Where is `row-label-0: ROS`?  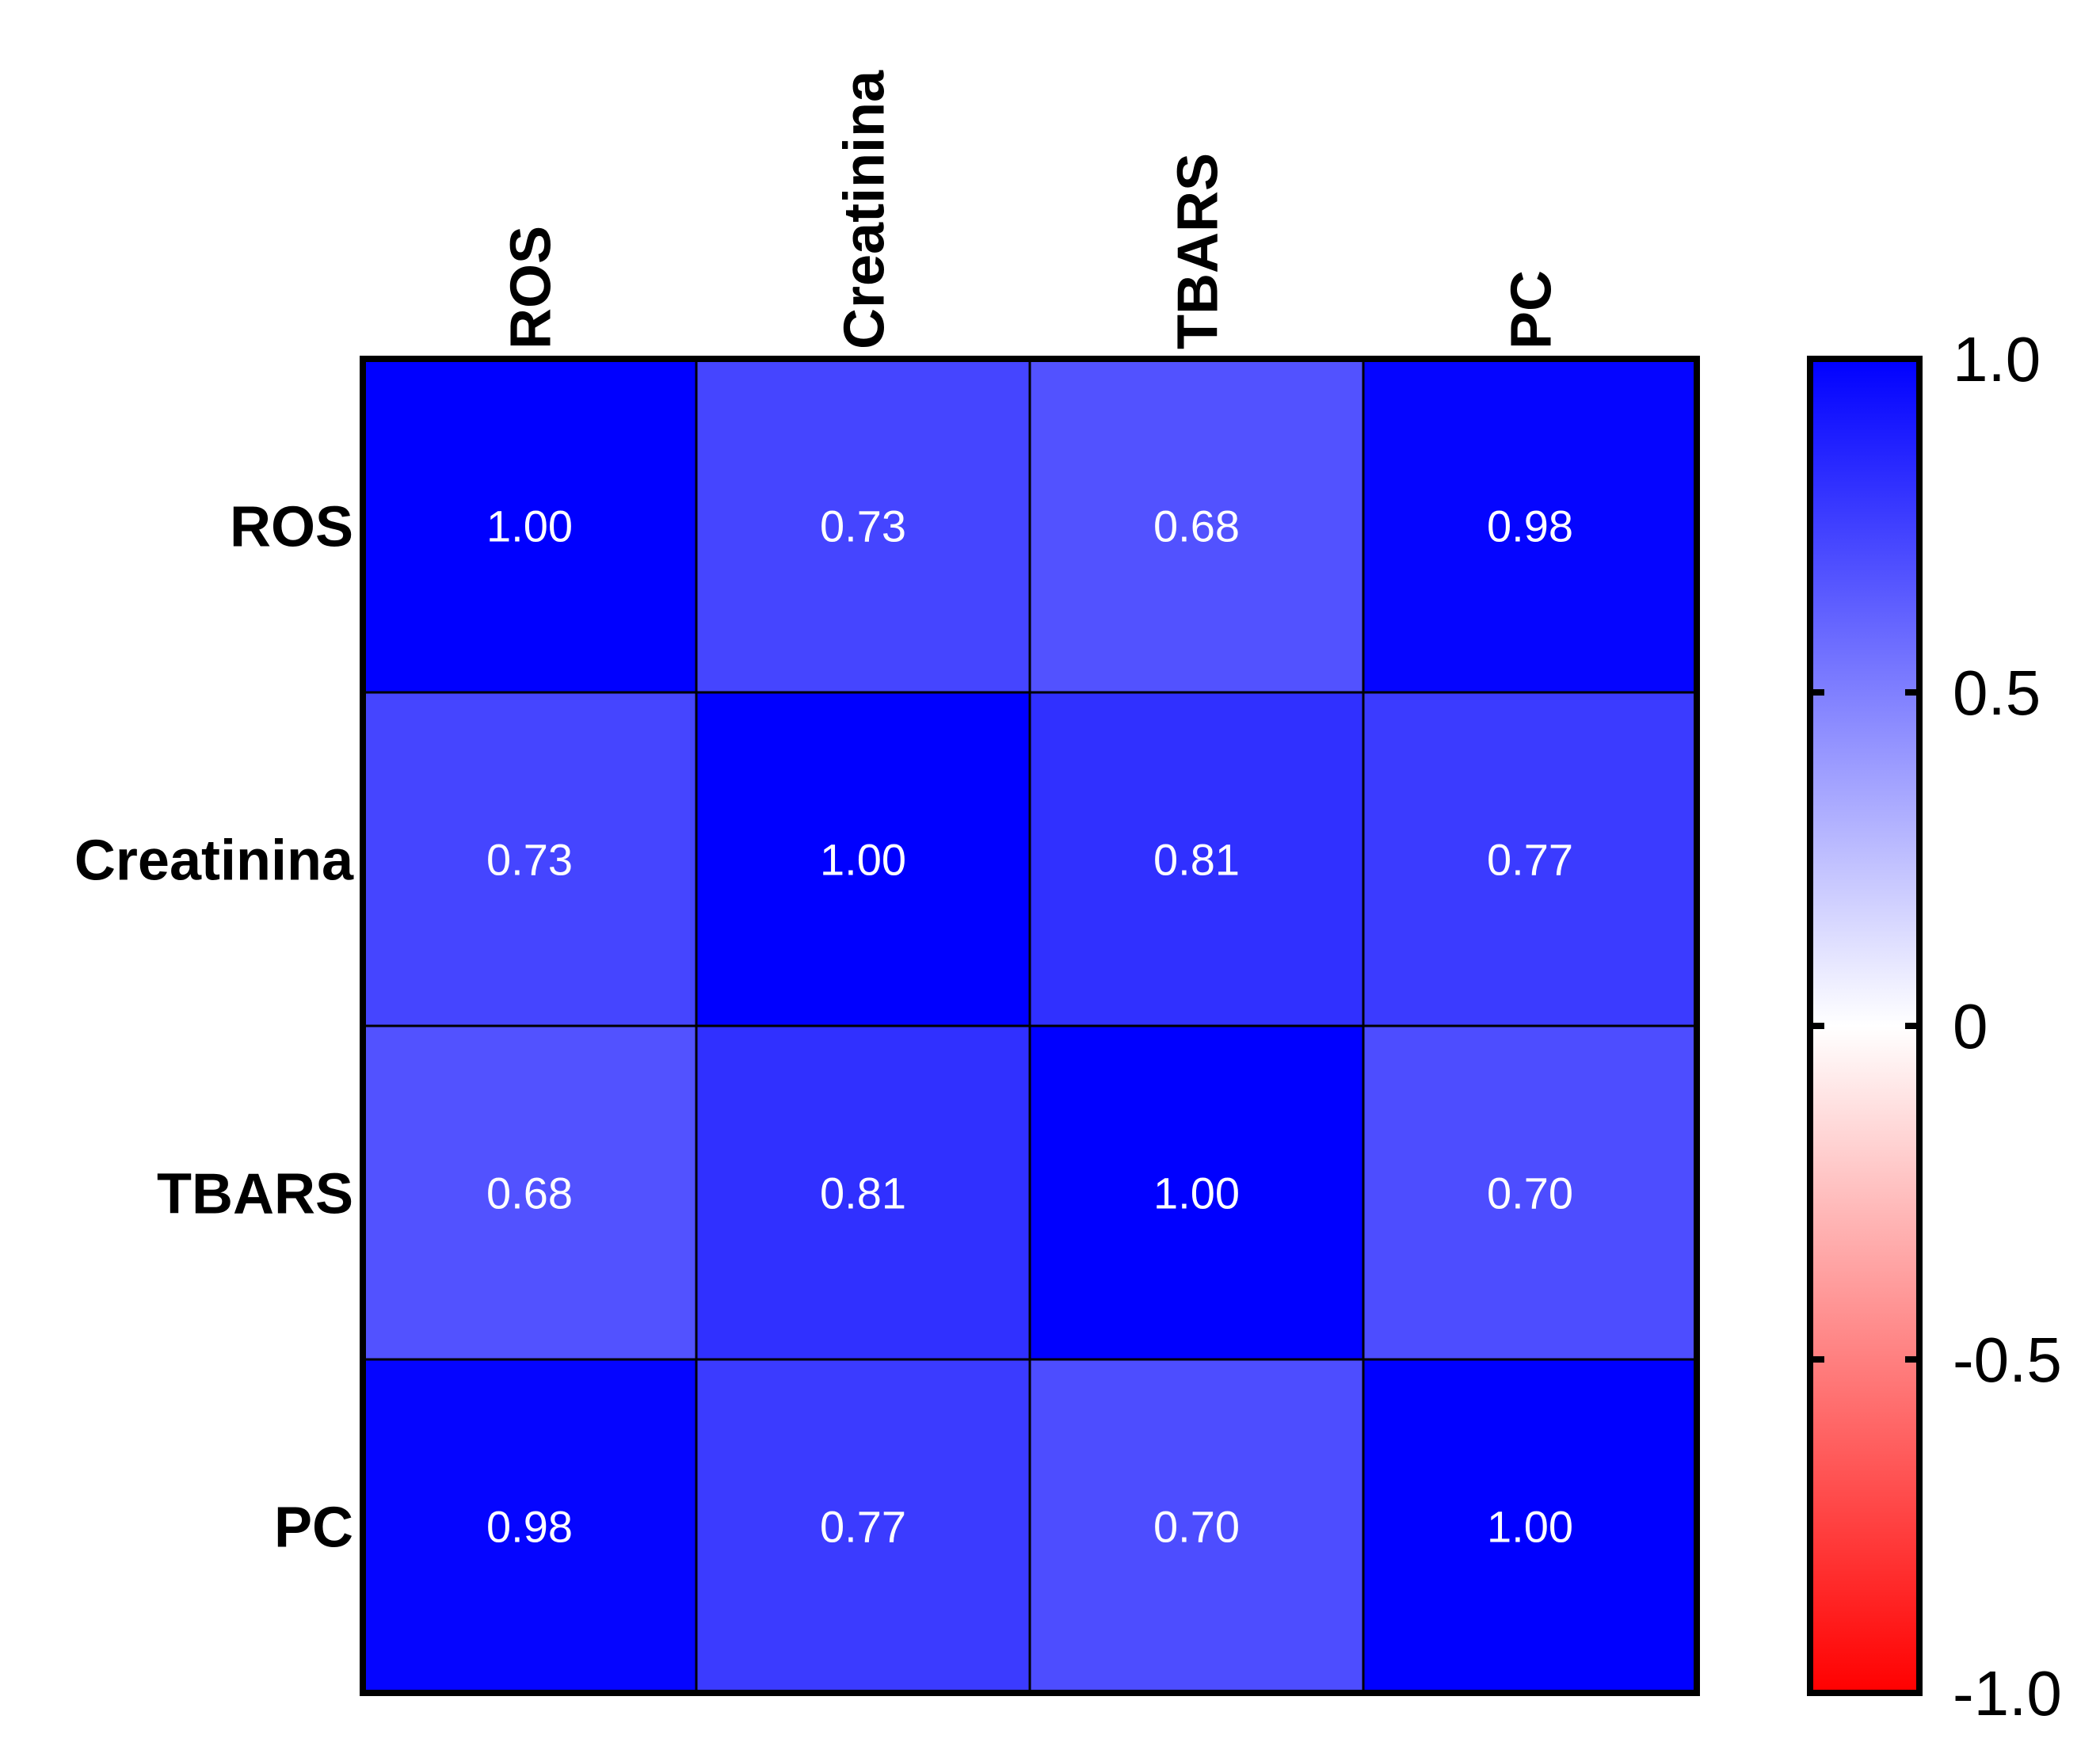
row-label-0: ROS is located at coordinates (291, 527).